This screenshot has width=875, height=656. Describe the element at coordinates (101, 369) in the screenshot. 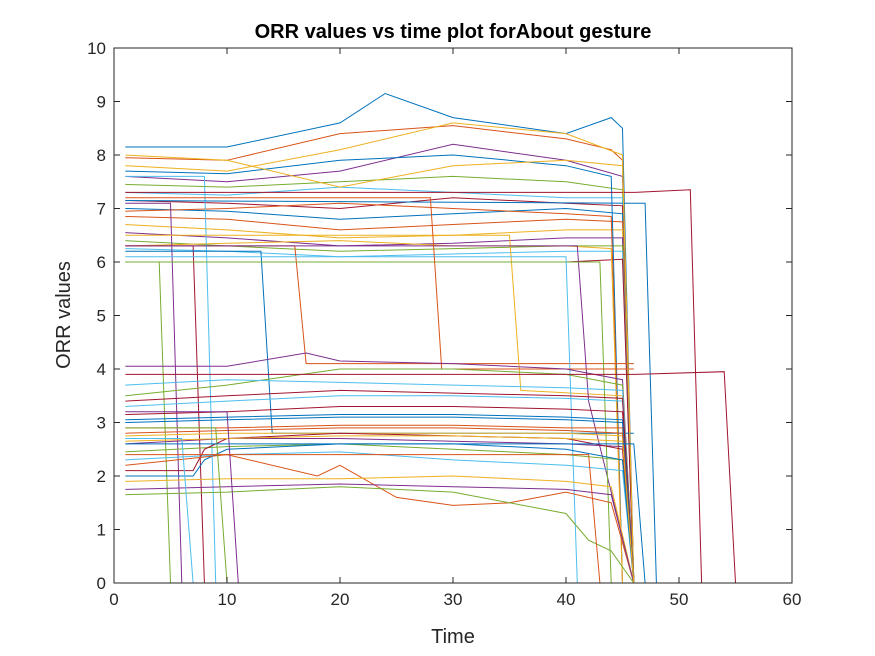

I see `y-tick-label-4: 4` at that location.